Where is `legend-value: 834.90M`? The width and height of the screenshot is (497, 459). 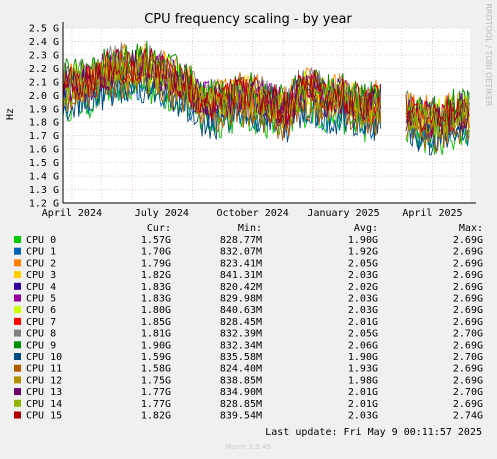 legend-value: 834.90M is located at coordinates (241, 392).